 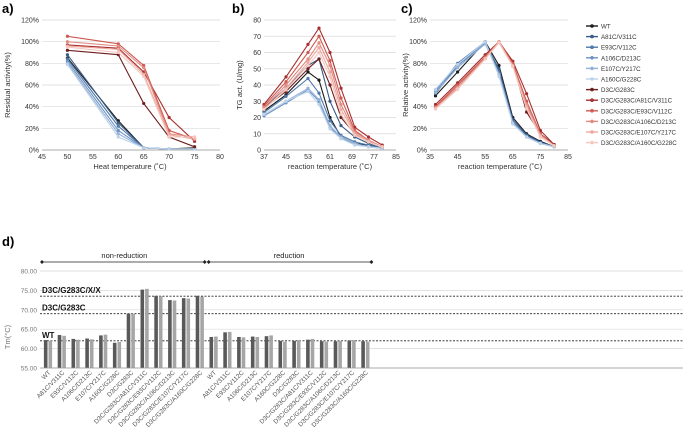 I want to click on y-tick-label: 70, so click(x=257, y=37).